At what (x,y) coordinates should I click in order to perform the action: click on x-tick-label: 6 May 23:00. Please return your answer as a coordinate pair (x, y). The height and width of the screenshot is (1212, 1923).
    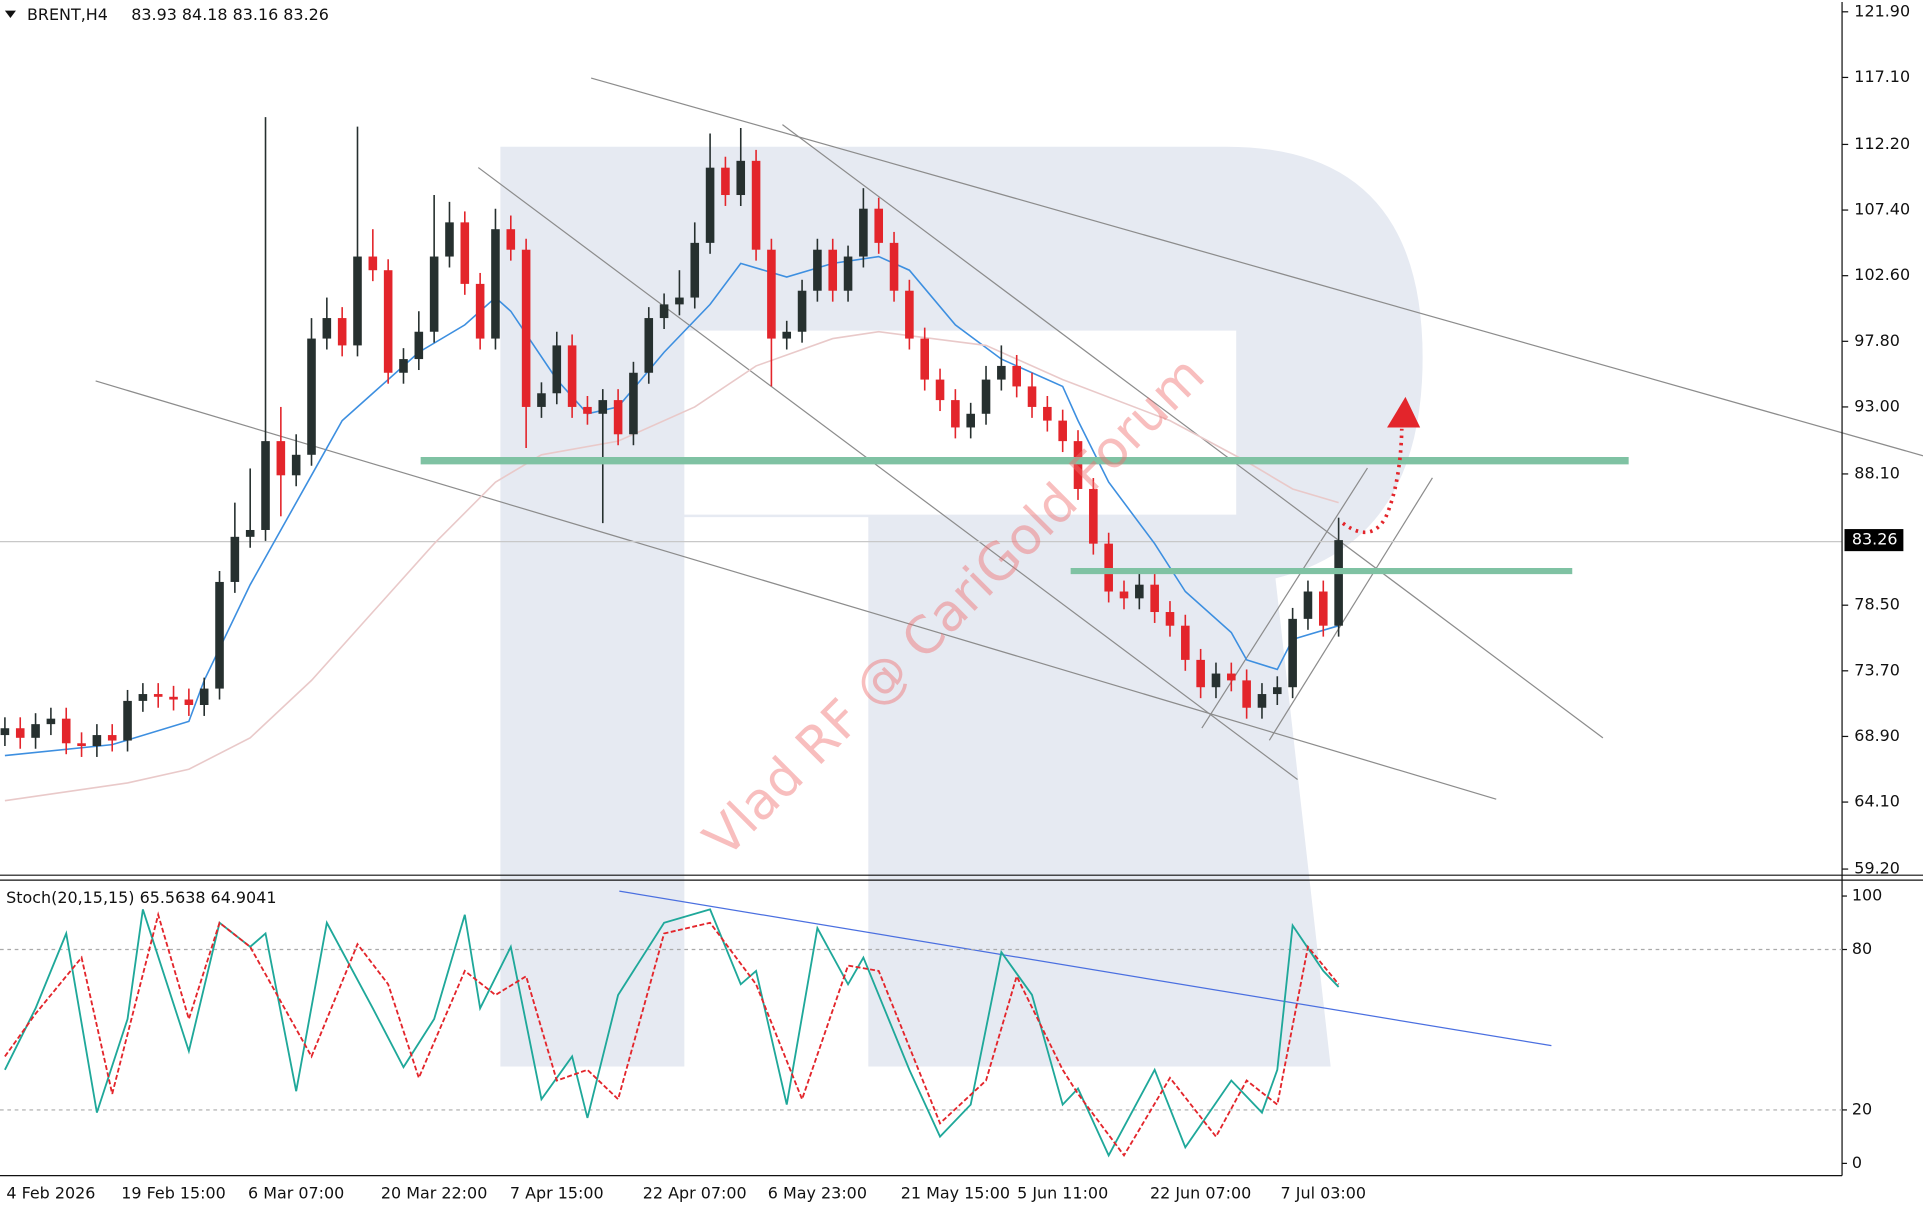
    Looking at the image, I should click on (817, 1193).